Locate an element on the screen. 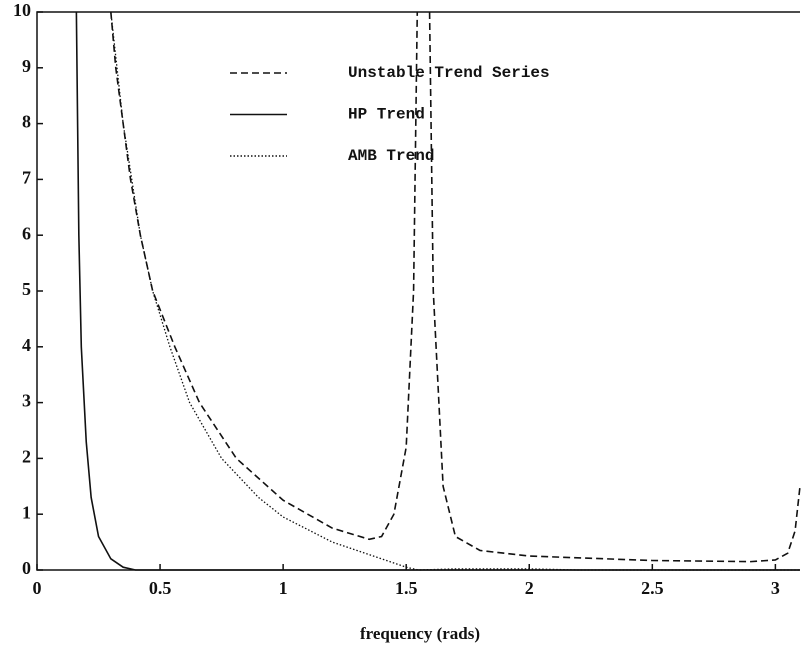 The height and width of the screenshot is (650, 802). x-axis-label: frequency (rads) is located at coordinates (420, 633).